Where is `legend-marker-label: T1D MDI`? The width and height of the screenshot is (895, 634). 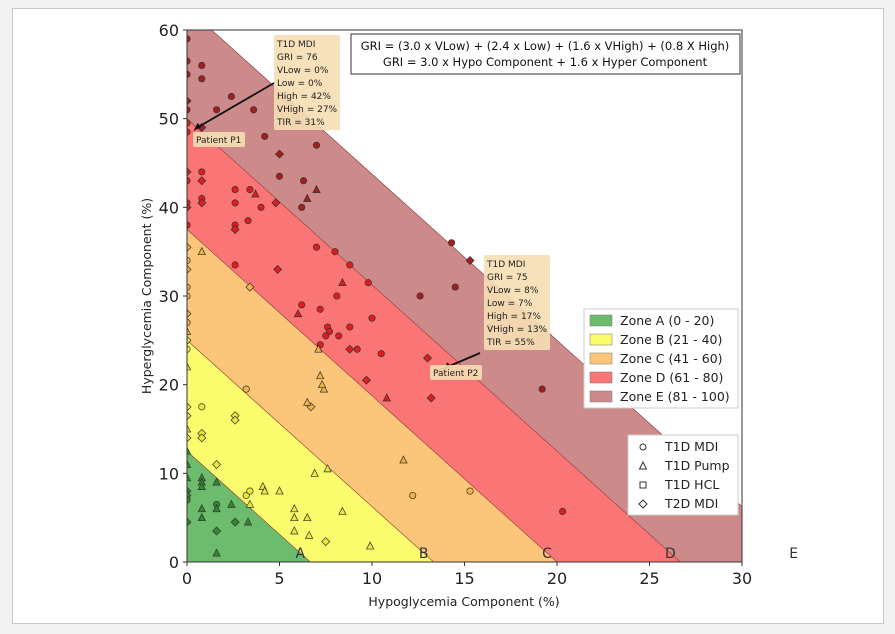
legend-marker-label: T1D MDI is located at coordinates (691, 446).